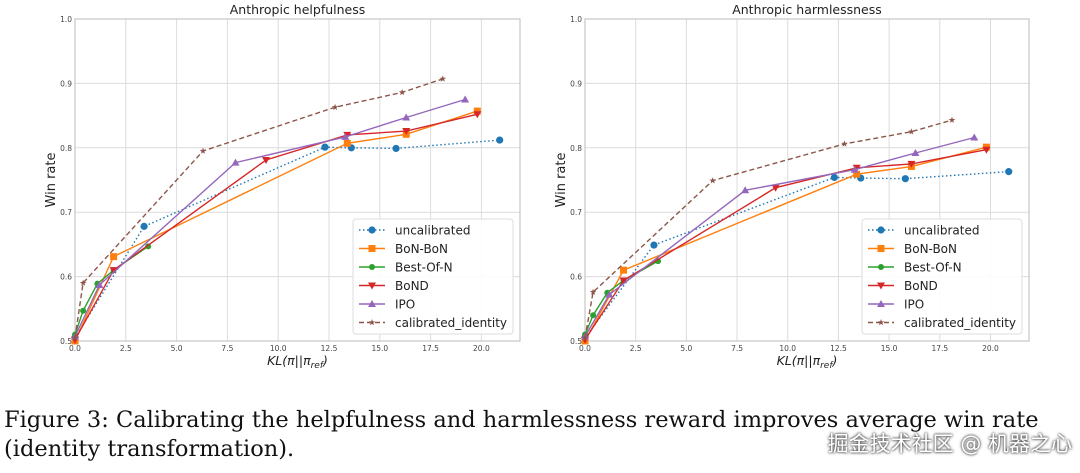 This screenshot has width=1080, height=473. I want to click on chart-title: Anthropic harmlessness, so click(807, 9).